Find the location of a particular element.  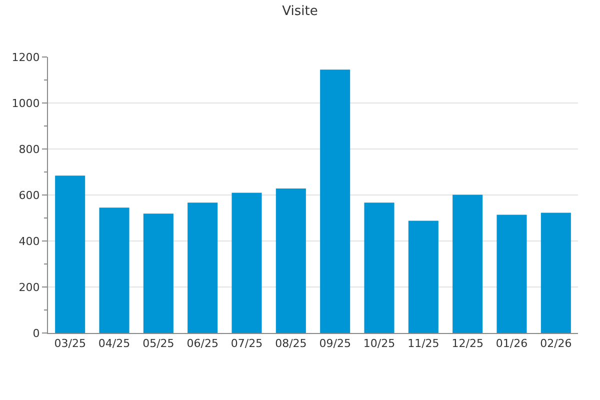

y-tick-label: 600 is located at coordinates (29, 195).